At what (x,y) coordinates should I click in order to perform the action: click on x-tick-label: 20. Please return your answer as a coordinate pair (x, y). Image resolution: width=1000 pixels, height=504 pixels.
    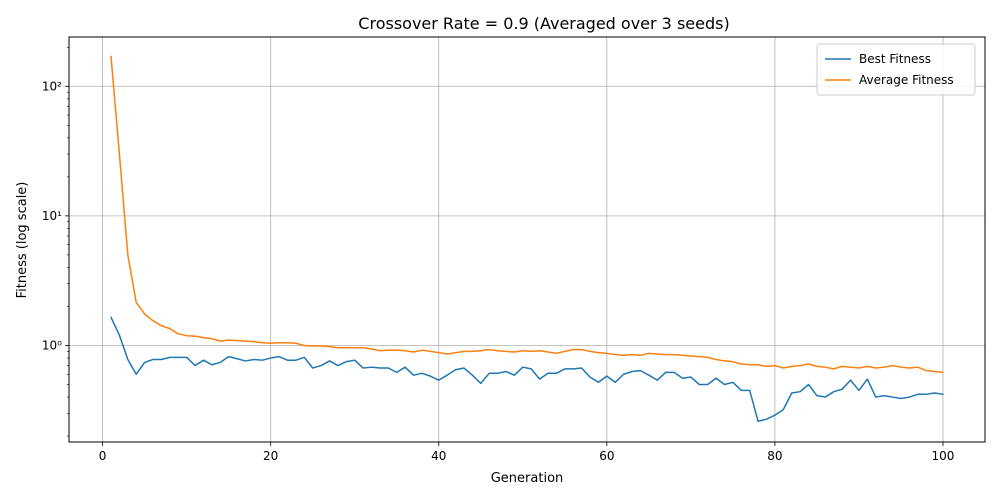
    Looking at the image, I should click on (270, 456).